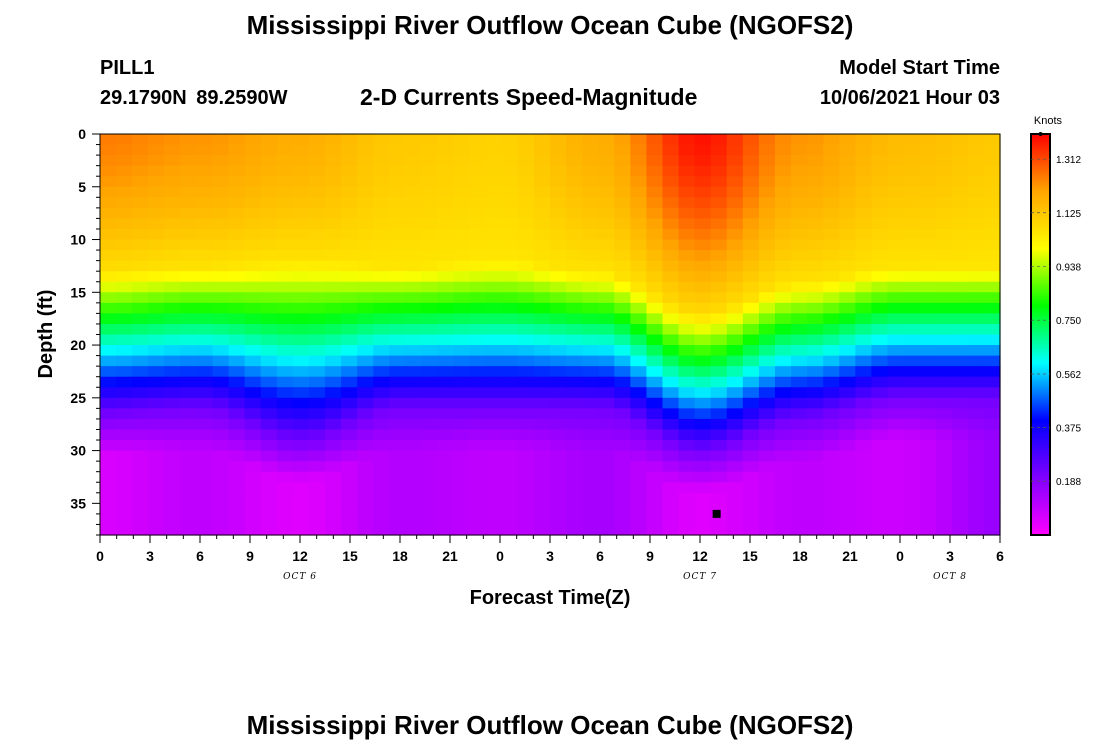 The image size is (1100, 750). What do you see at coordinates (350, 556) in the screenshot?
I see `x-tick-label: 15` at bounding box center [350, 556].